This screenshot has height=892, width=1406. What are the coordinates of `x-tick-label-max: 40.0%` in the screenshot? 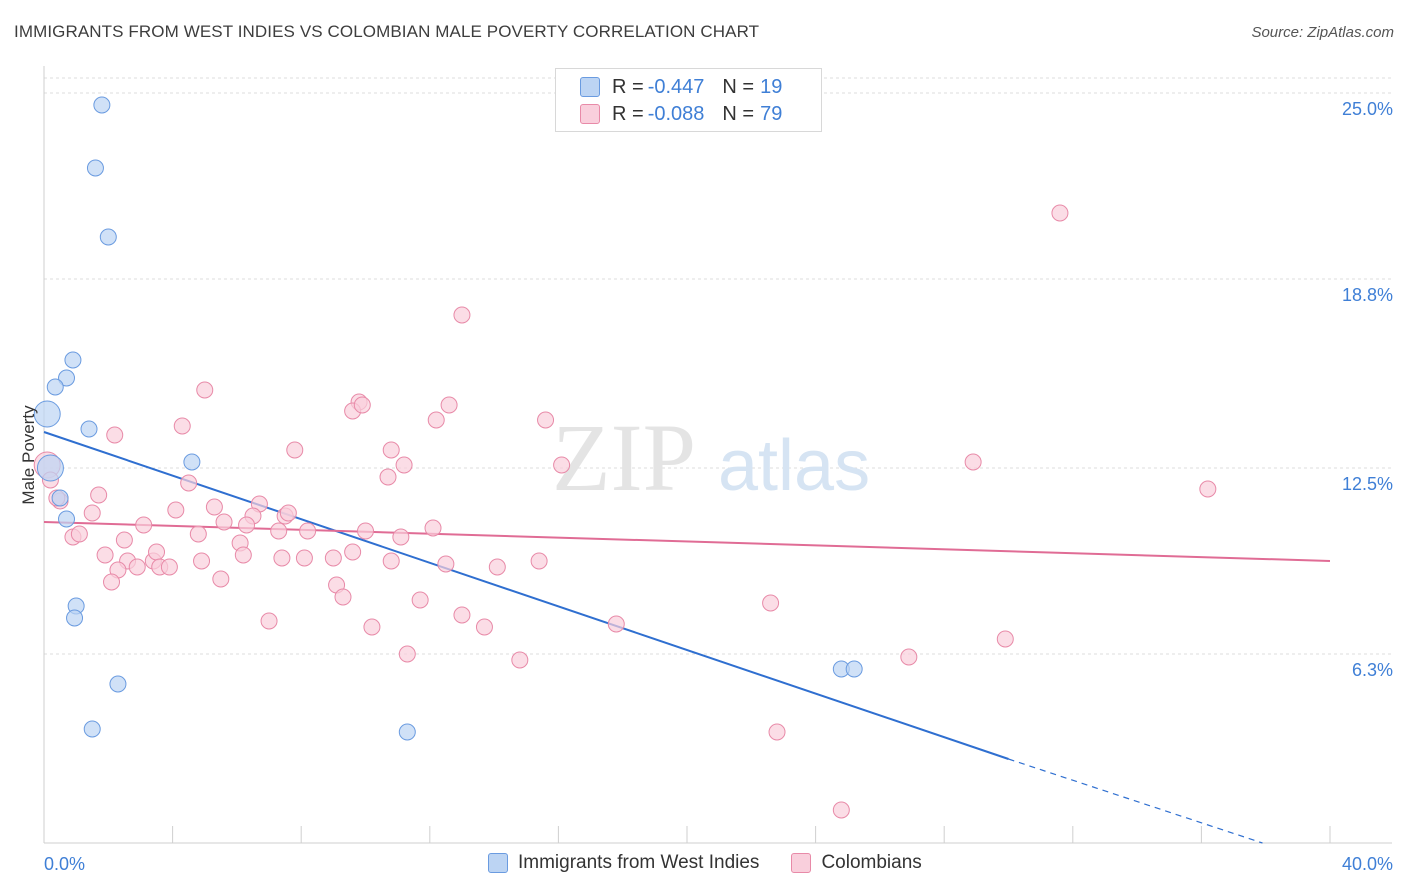 It's located at (1367, 864).